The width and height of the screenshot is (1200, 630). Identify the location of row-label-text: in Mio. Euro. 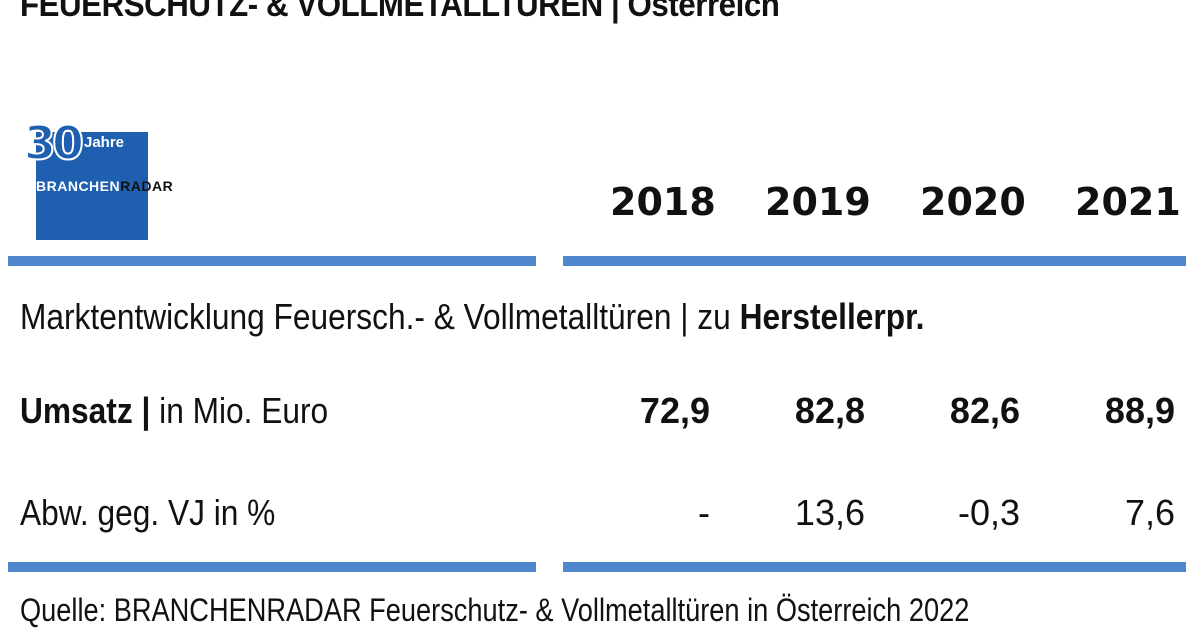
(239, 410).